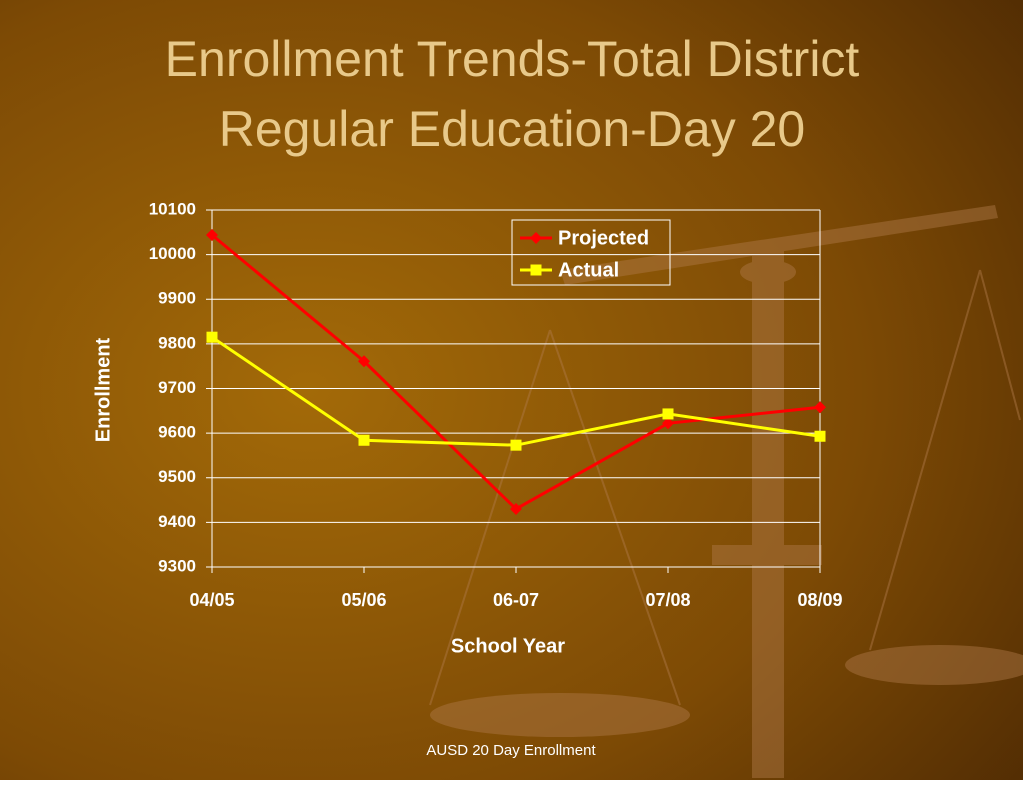 The height and width of the screenshot is (785, 1023). I want to click on y-tick-label: 9300, so click(177, 565).